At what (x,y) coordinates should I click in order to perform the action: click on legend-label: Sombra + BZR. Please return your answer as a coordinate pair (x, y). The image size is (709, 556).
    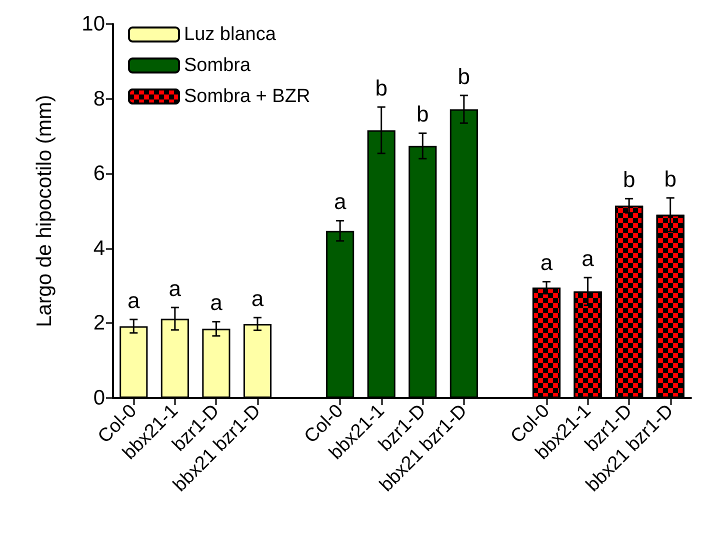
    Looking at the image, I should click on (247, 96).